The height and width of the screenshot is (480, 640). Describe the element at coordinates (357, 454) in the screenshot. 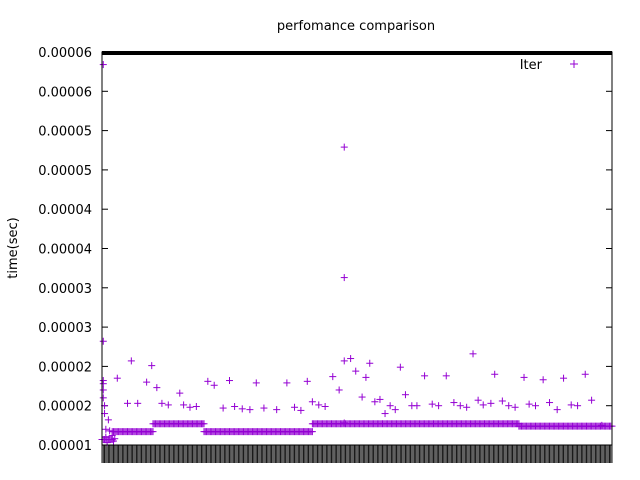

I see `x-axis-ticks` at that location.